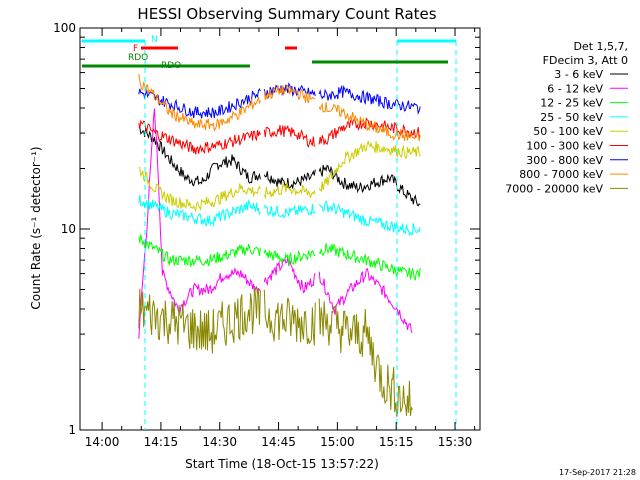  What do you see at coordinates (279, 176) in the screenshot?
I see `series-50-100-kev` at bounding box center [279, 176].